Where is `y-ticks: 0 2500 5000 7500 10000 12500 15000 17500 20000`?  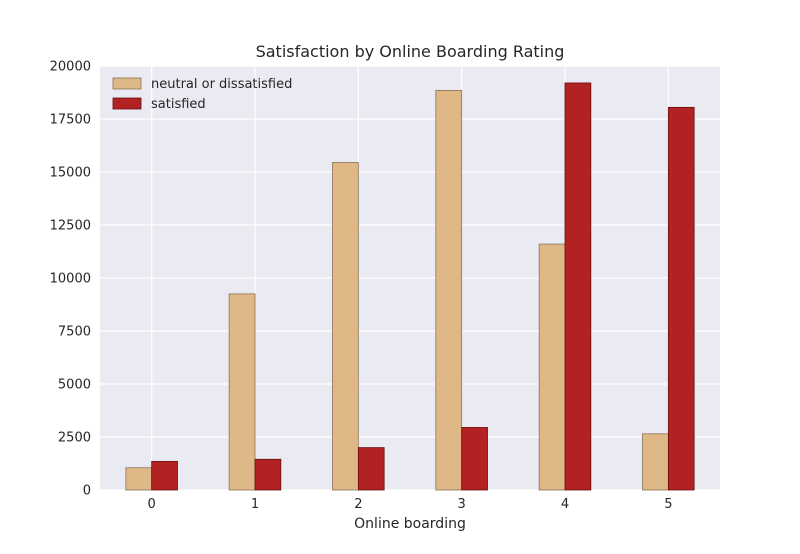 y-ticks: 0 2500 5000 7500 10000 12500 15000 17500 20000 is located at coordinates (70, 279).